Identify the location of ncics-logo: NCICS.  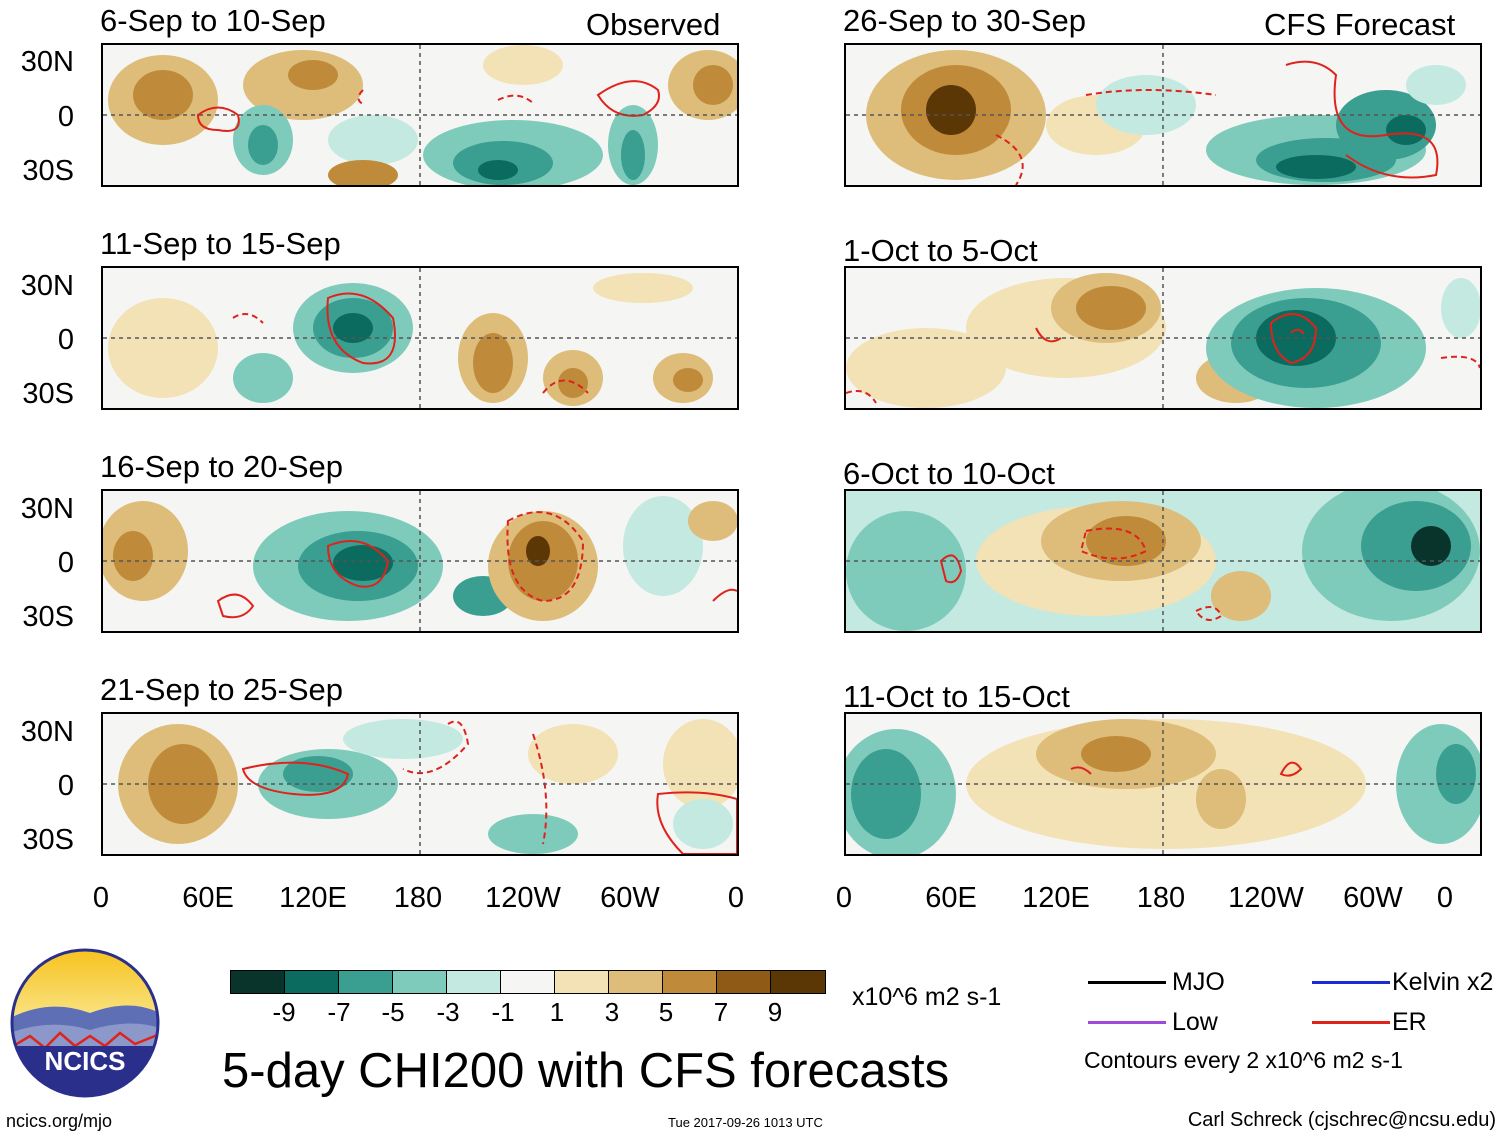
(85, 1023).